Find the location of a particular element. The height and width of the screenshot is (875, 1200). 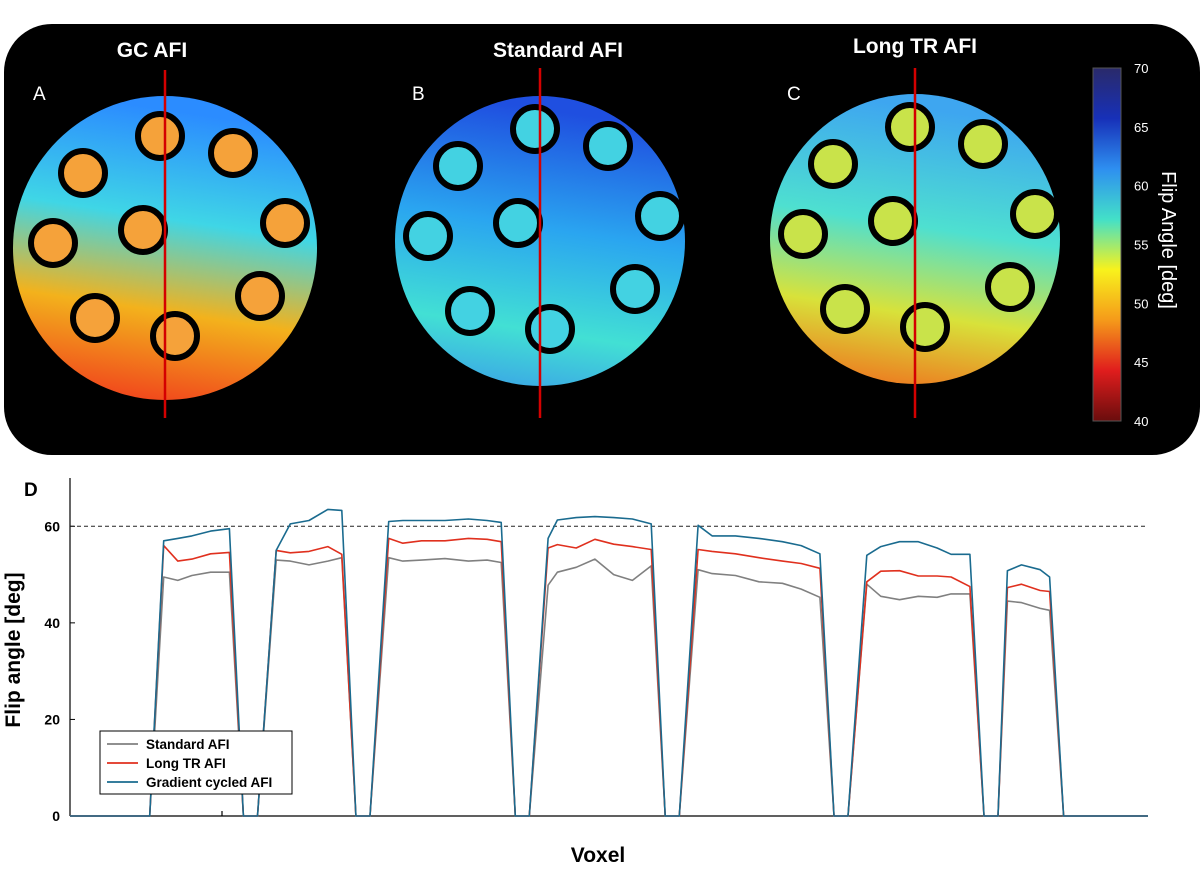

colorbar-label: Flip Angle [deg] is located at coordinates (1168, 240).